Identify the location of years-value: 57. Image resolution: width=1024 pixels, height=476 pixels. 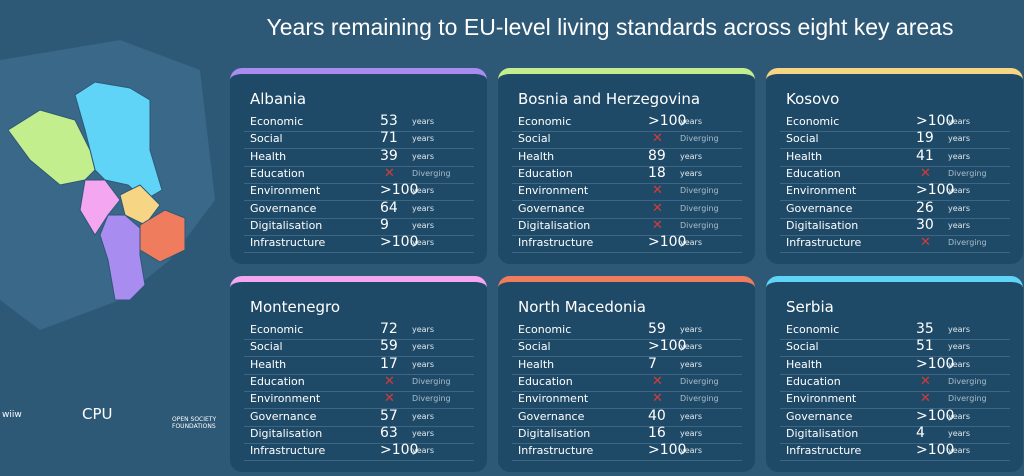
(389, 415).